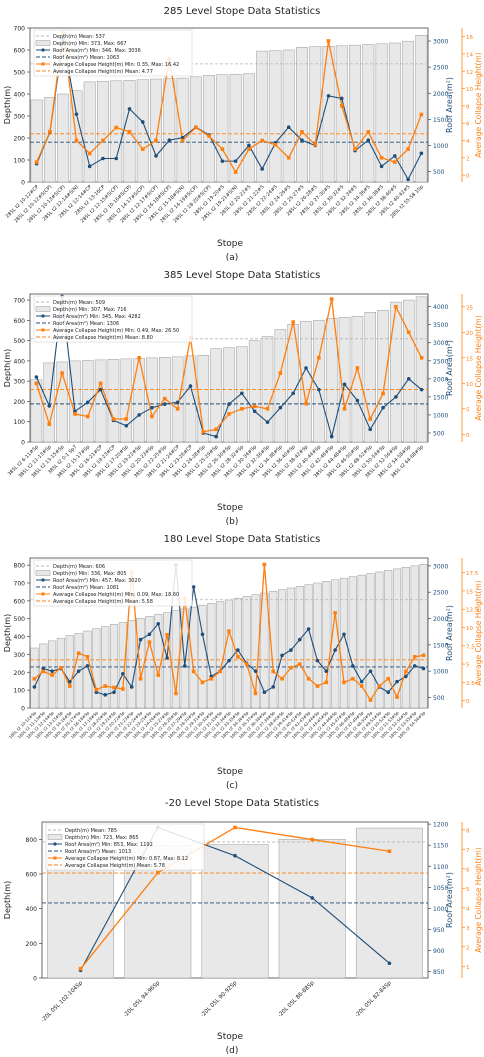 This screenshot has width=484, height=1057. I want to click on x-tick-label: -20L 05L 82-84Sp, so click(373, 999).